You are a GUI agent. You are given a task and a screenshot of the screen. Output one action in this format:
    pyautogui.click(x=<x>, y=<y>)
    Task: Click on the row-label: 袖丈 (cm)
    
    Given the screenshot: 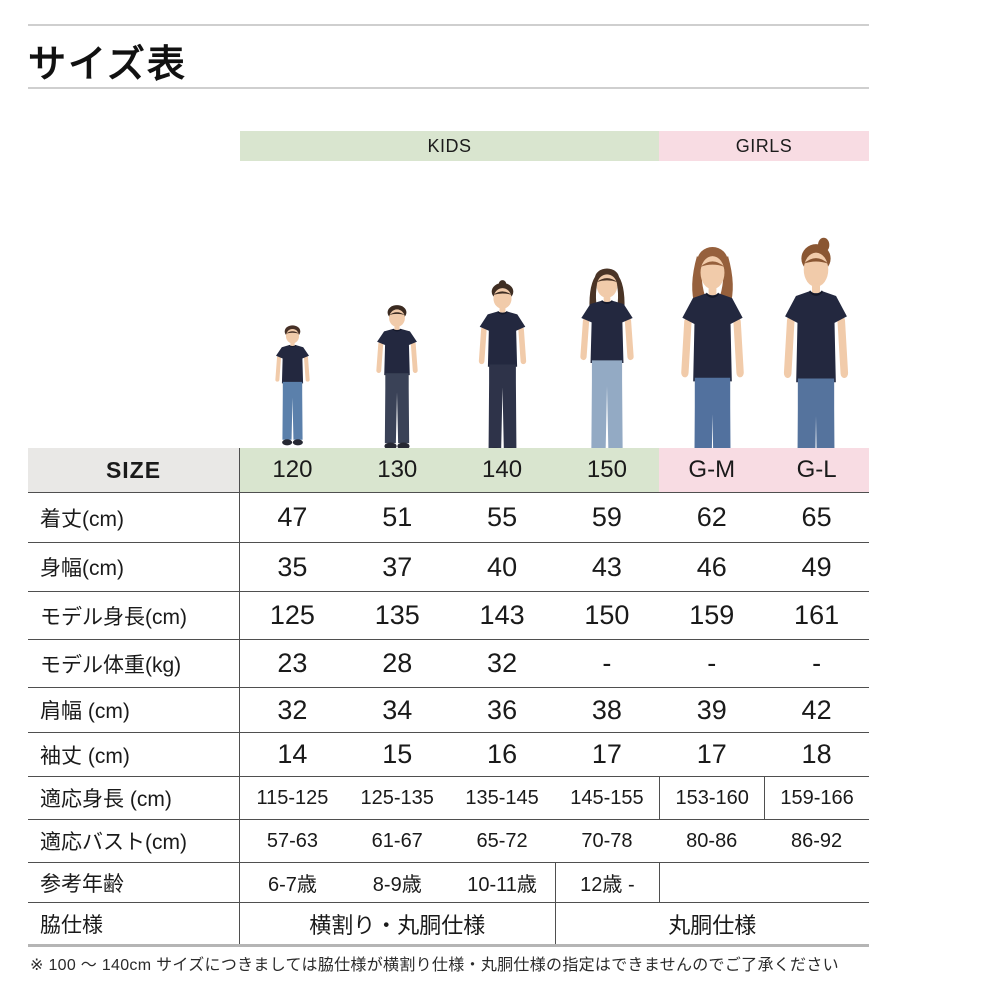 What is the action you would take?
    pyautogui.click(x=134, y=754)
    